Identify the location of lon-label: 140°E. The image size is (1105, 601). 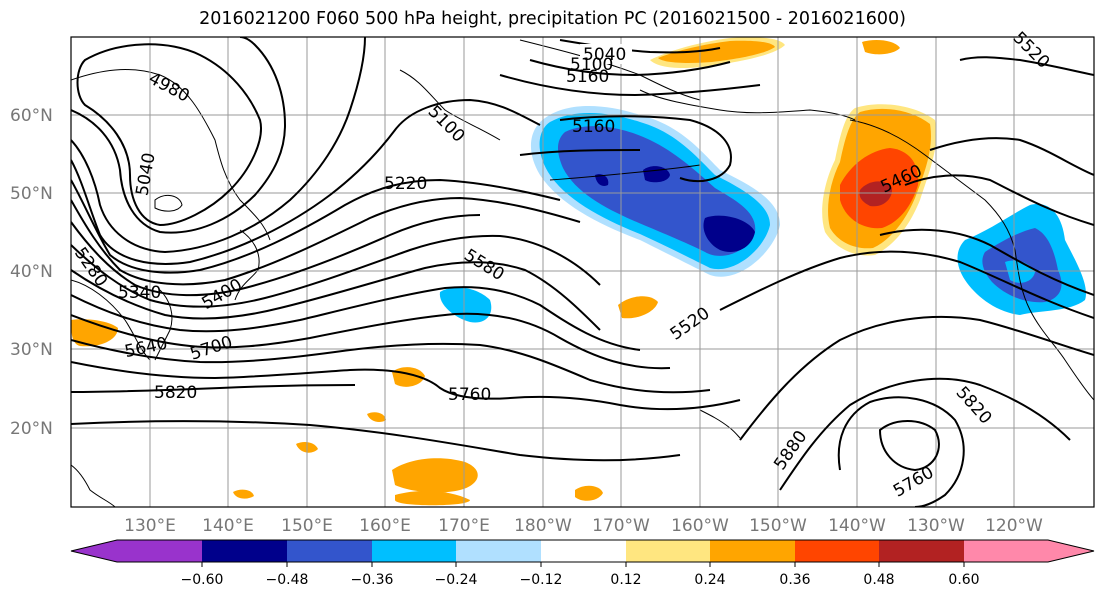
(228, 526).